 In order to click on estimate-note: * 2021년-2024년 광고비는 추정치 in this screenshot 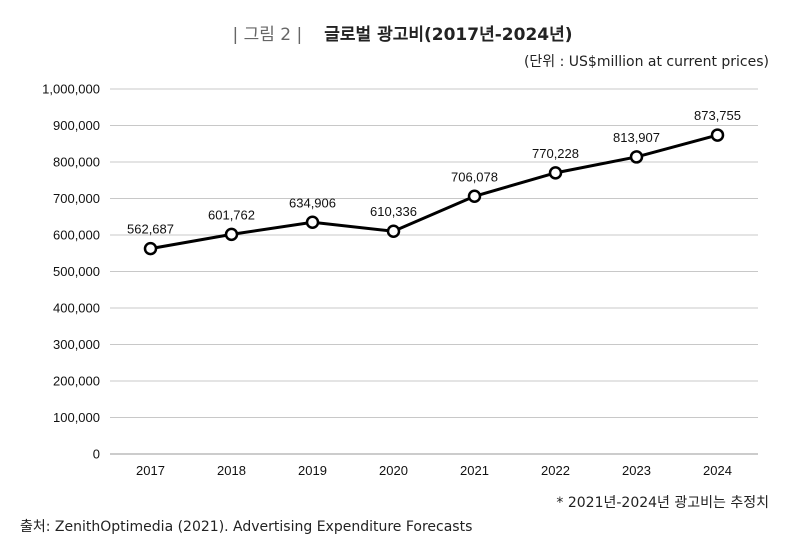, I will do `click(662, 503)`.